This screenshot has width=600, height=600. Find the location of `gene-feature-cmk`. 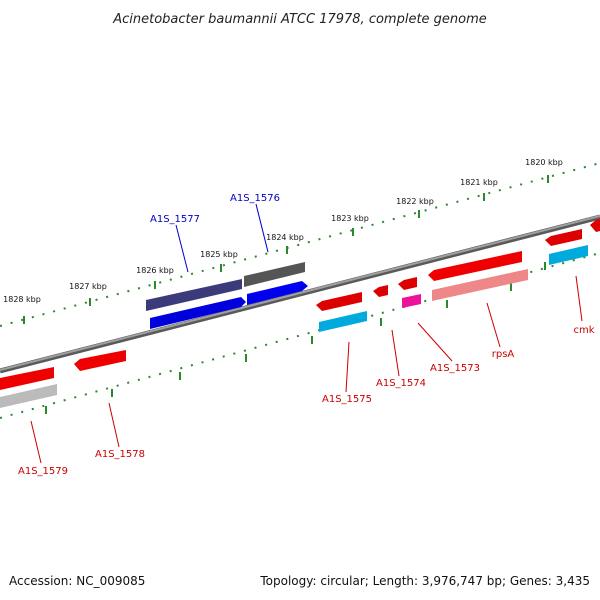

gene-feature-cmk is located at coordinates (568, 255).